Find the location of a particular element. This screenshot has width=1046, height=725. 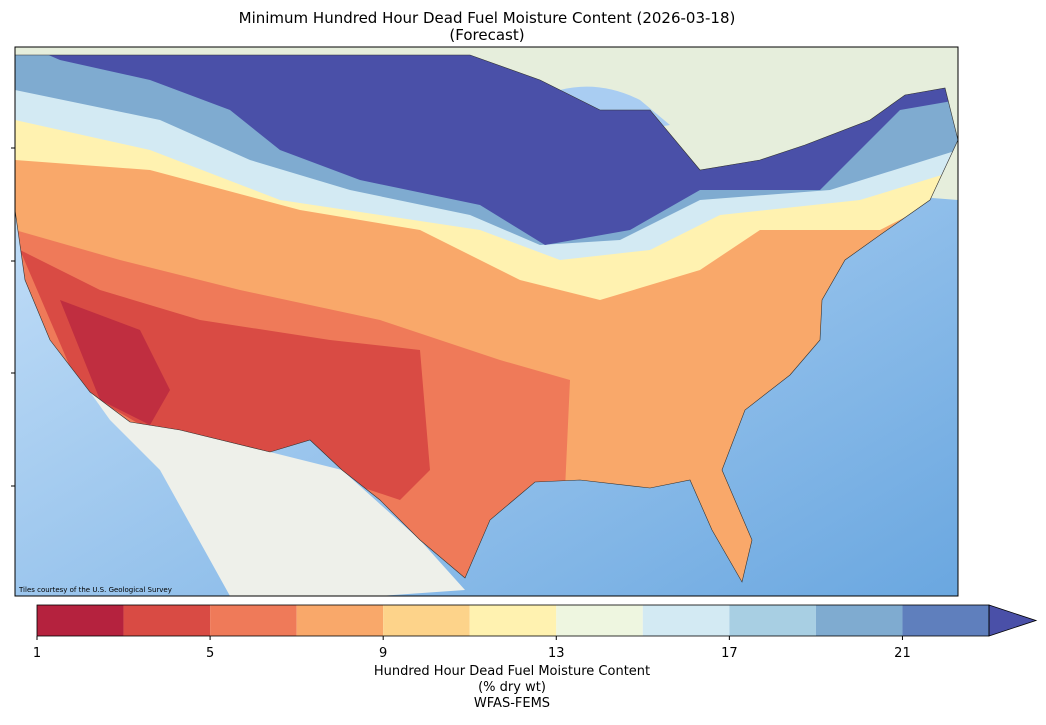

colorbar-tick-label: 13 is located at coordinates (556, 653).